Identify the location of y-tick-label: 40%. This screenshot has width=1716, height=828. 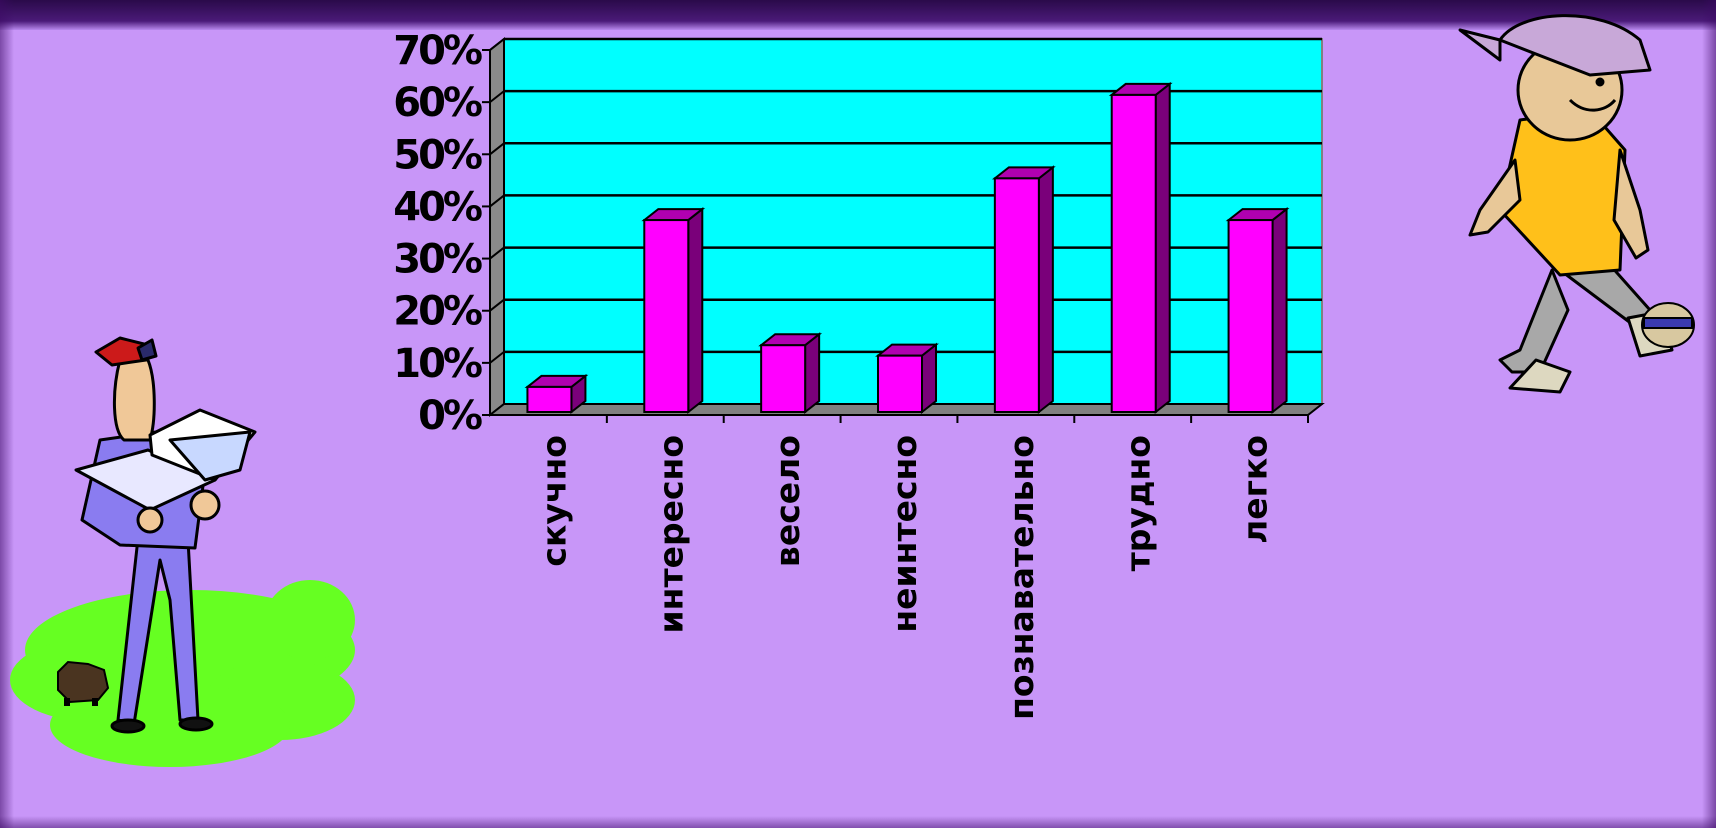
(437, 207).